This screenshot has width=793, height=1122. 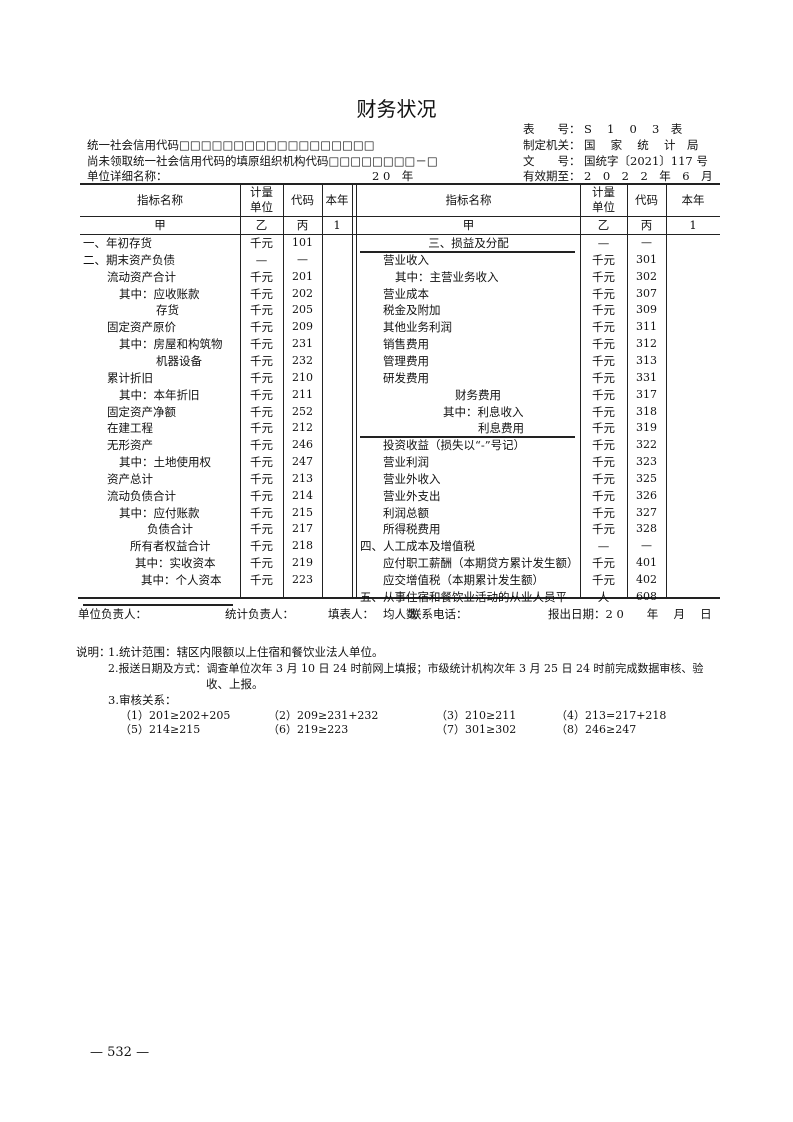 What do you see at coordinates (302, 462) in the screenshot?
I see `row-code: 247` at bounding box center [302, 462].